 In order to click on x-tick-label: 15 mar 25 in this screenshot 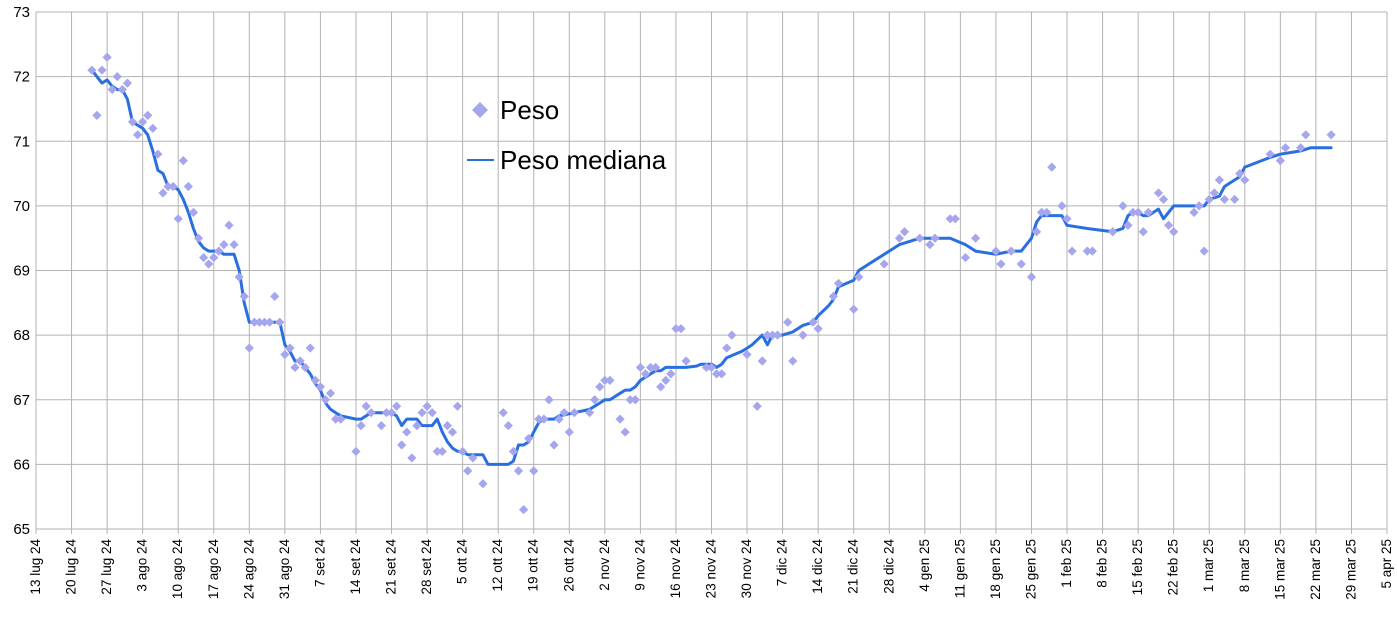, I will do `click(1279, 569)`.